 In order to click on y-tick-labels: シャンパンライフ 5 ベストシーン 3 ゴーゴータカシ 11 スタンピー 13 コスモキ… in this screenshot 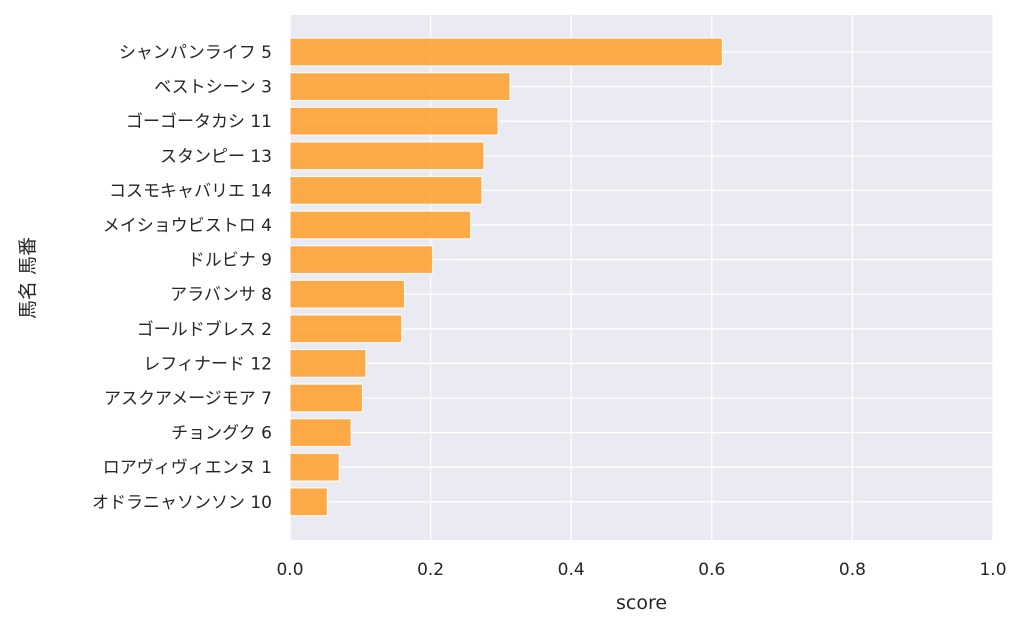, I will do `click(182, 278)`.